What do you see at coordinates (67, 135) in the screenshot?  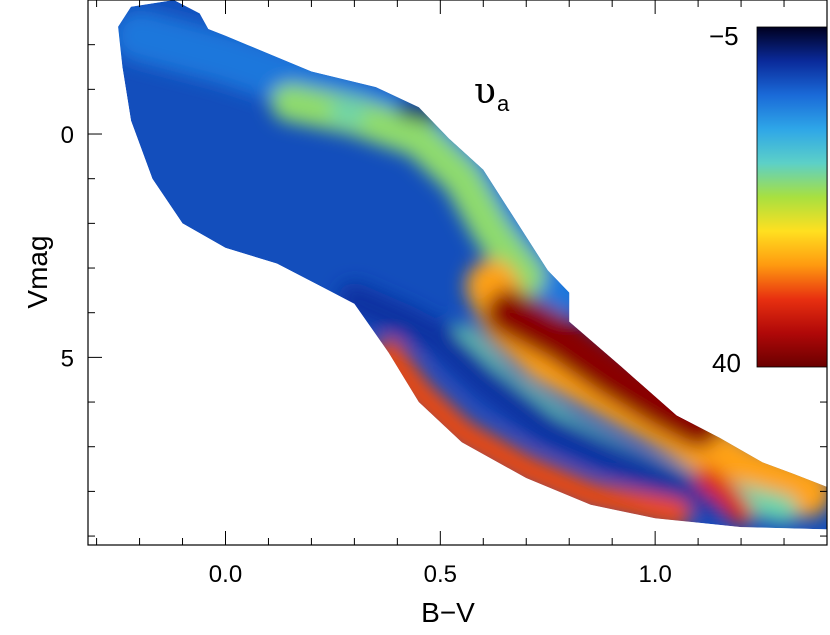 I see `y-tick-label: 0` at bounding box center [67, 135].